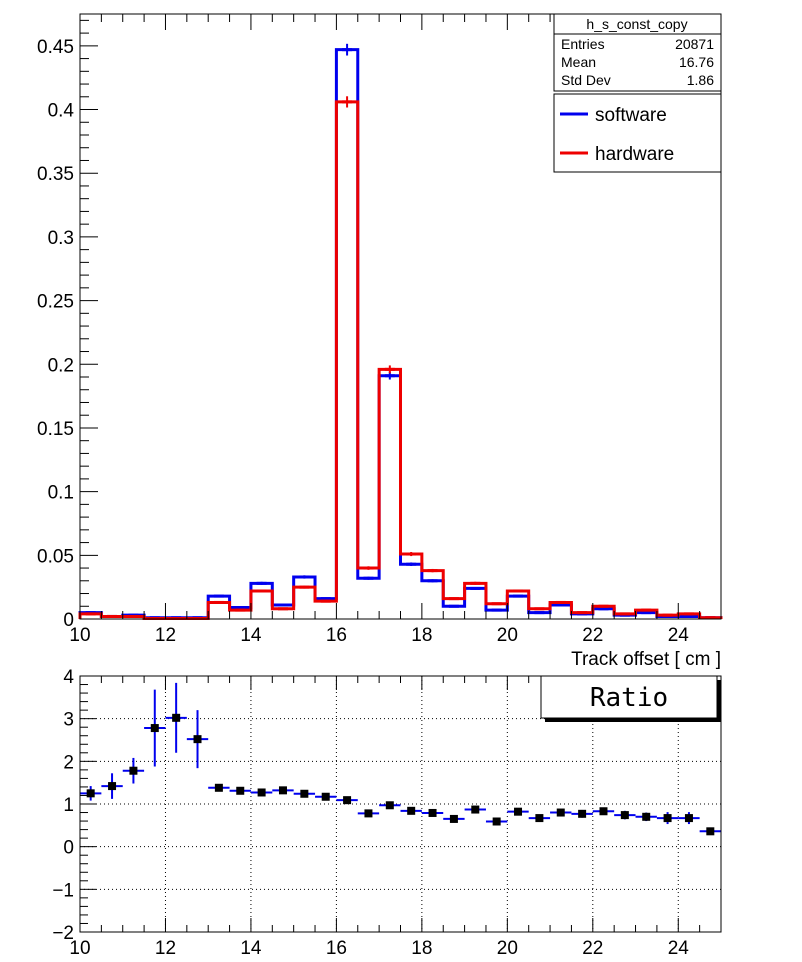  Describe the element at coordinates (694, 44) in the screenshot. I see `stats-entries-value: 20871` at that location.